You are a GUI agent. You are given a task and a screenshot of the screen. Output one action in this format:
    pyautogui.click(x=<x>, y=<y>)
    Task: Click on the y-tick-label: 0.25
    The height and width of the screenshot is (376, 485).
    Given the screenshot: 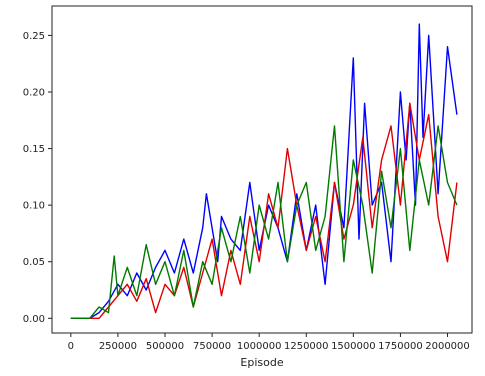 What is the action you would take?
    pyautogui.click(x=34, y=36)
    